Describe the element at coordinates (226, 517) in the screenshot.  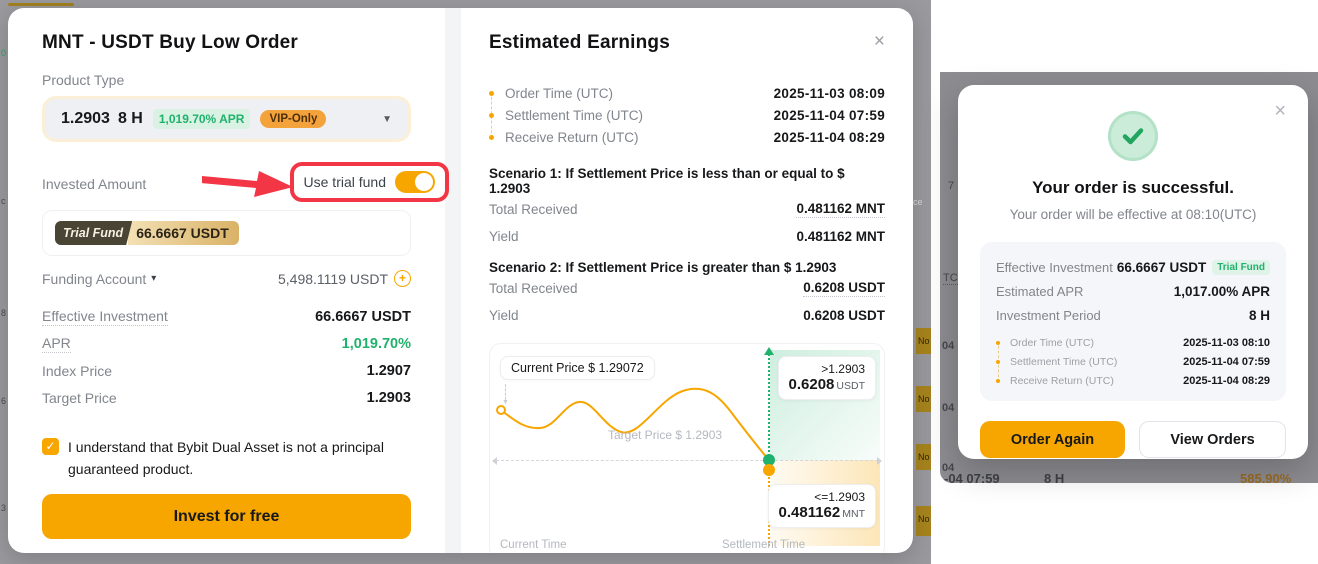
I see `invest-button: Invest for free` at that location.